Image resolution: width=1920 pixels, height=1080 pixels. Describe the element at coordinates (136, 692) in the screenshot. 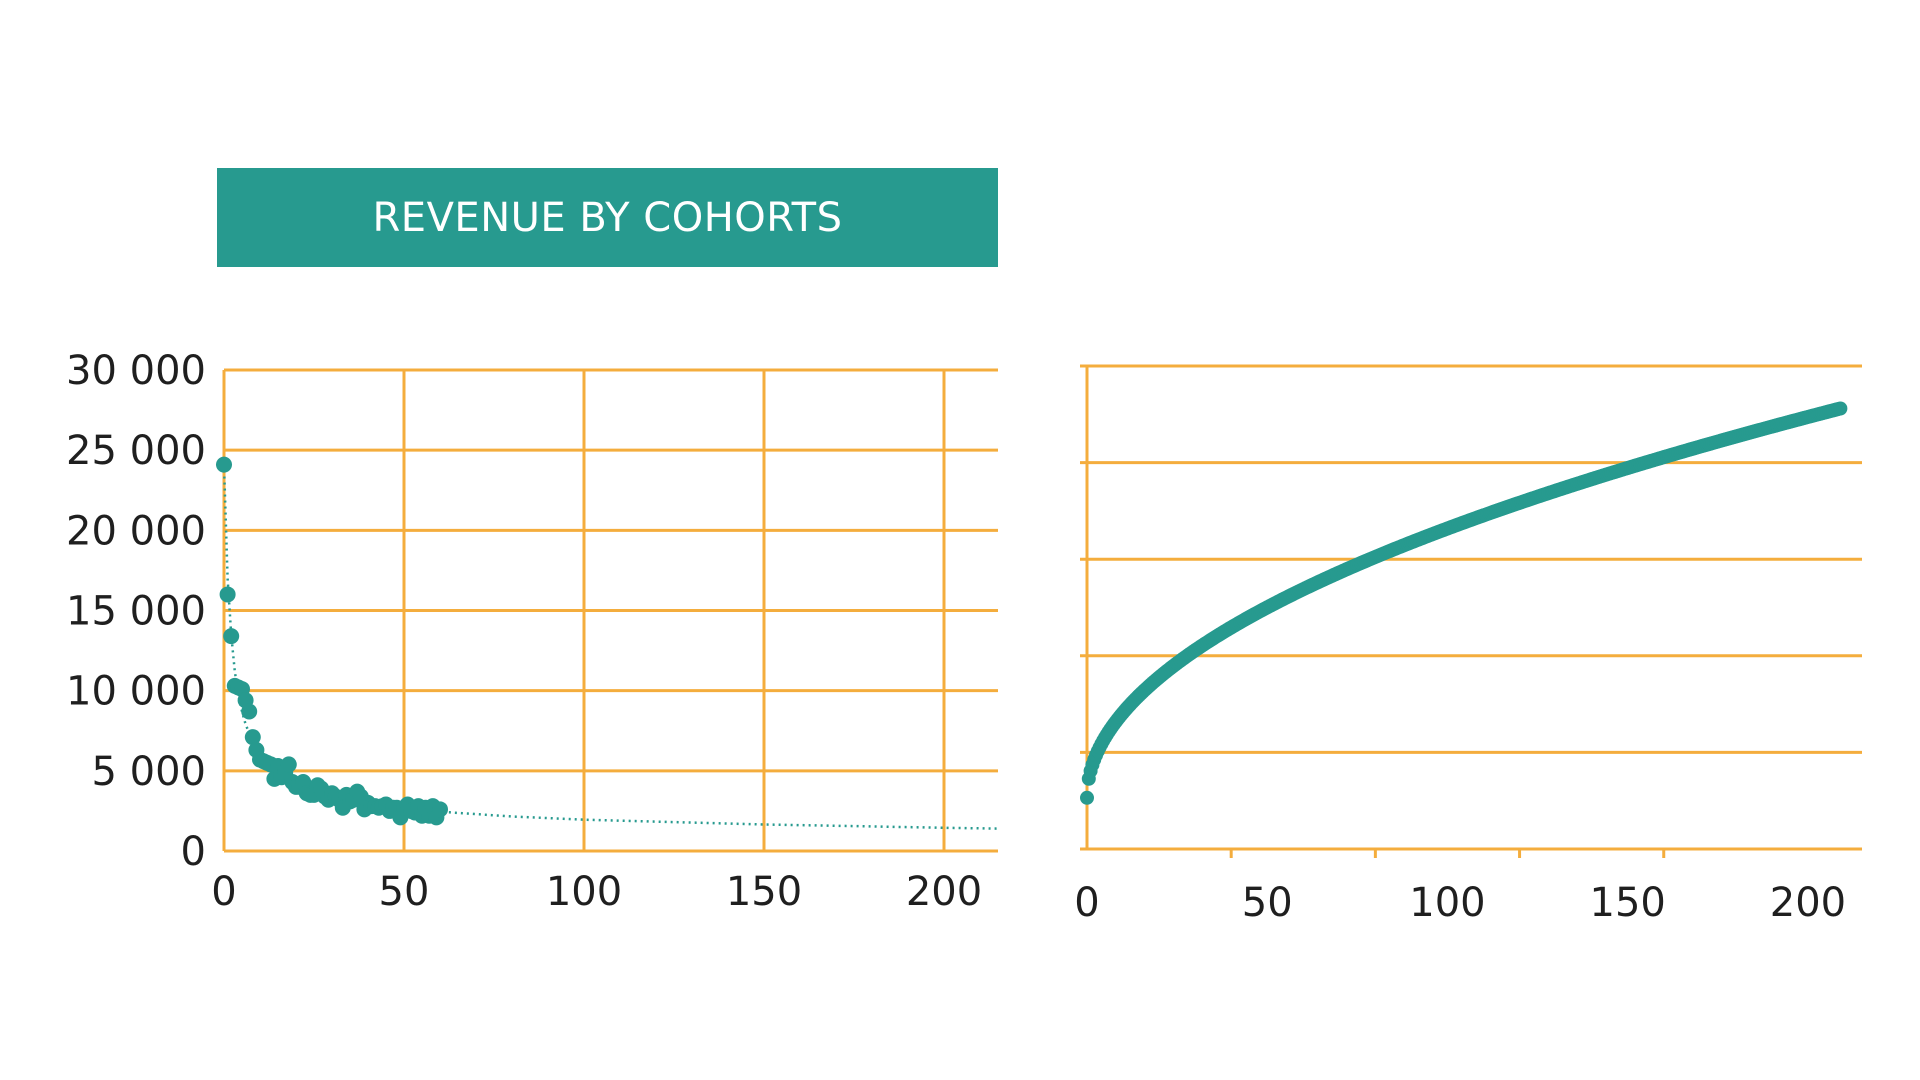

I see `y-tick-label: 10 000` at that location.